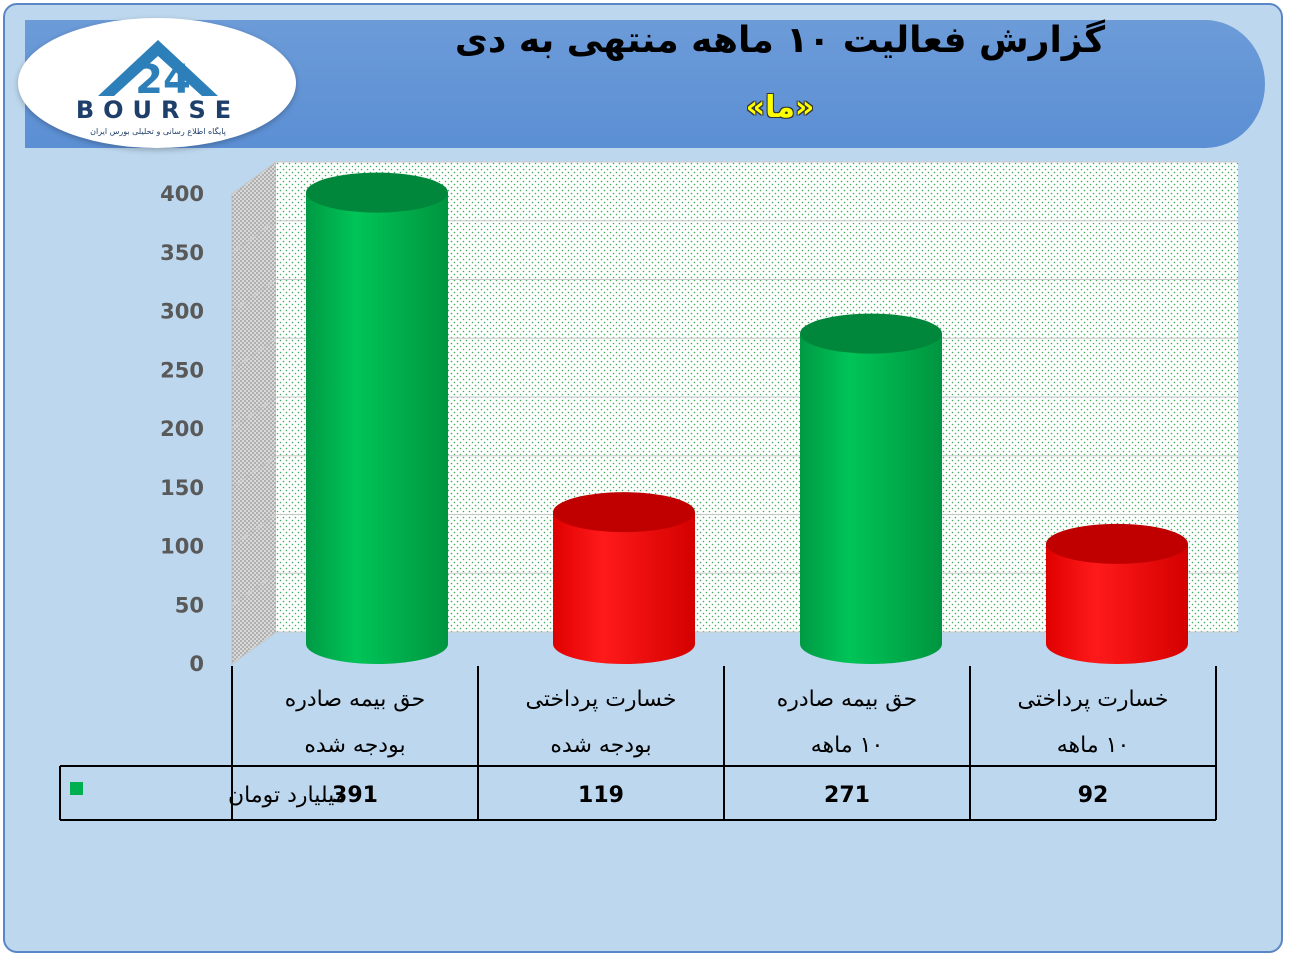 The image size is (1289, 957). Describe the element at coordinates (158, 110) in the screenshot. I see `logo-wordmark: BOURSE` at that location.